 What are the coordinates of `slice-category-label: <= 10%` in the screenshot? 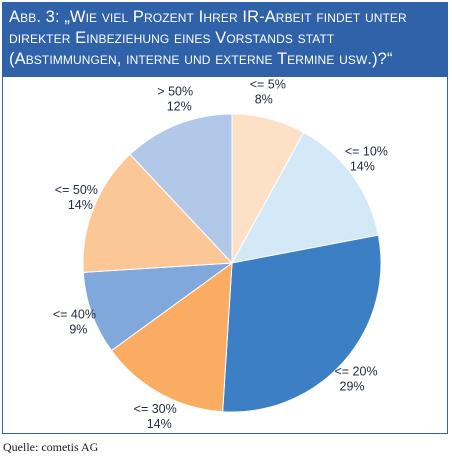 It's located at (366, 152).